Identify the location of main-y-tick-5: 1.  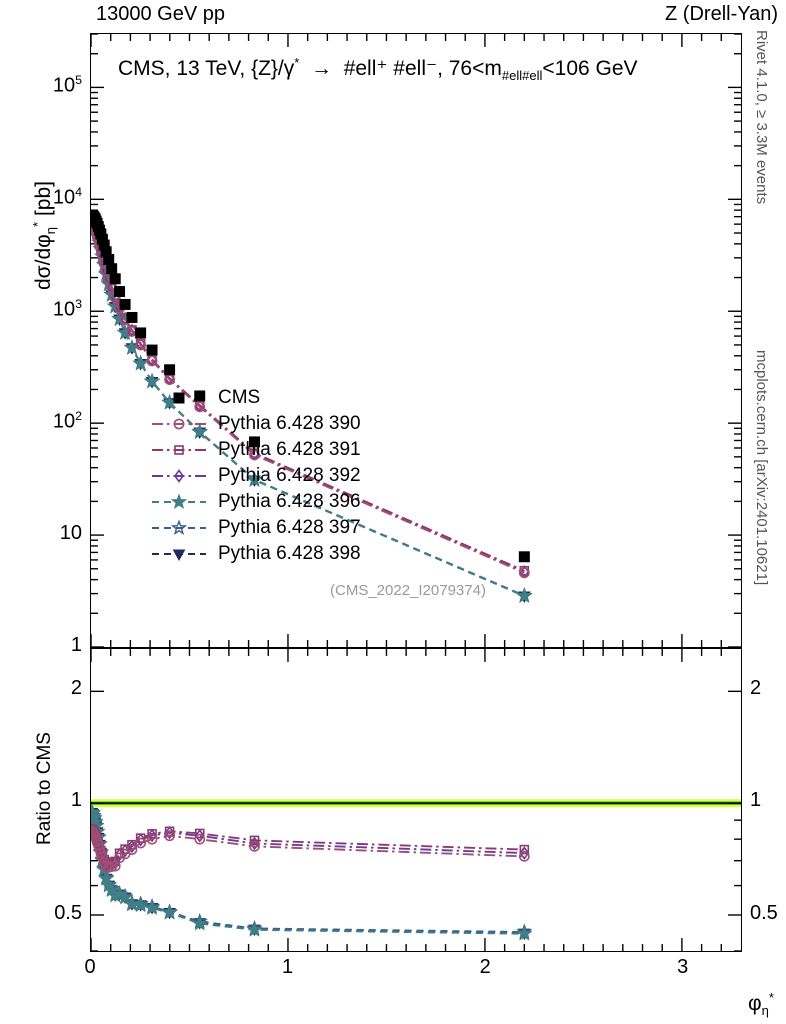
(76, 645).